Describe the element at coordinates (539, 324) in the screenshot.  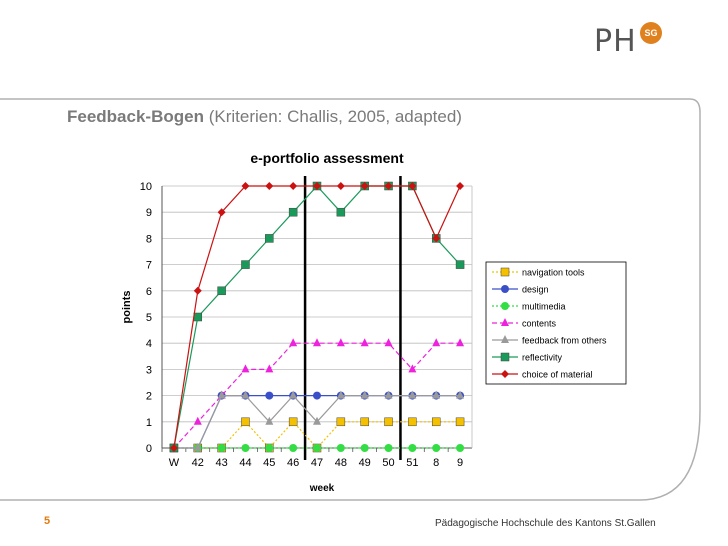
I see `legend-entry-contents: contents` at that location.